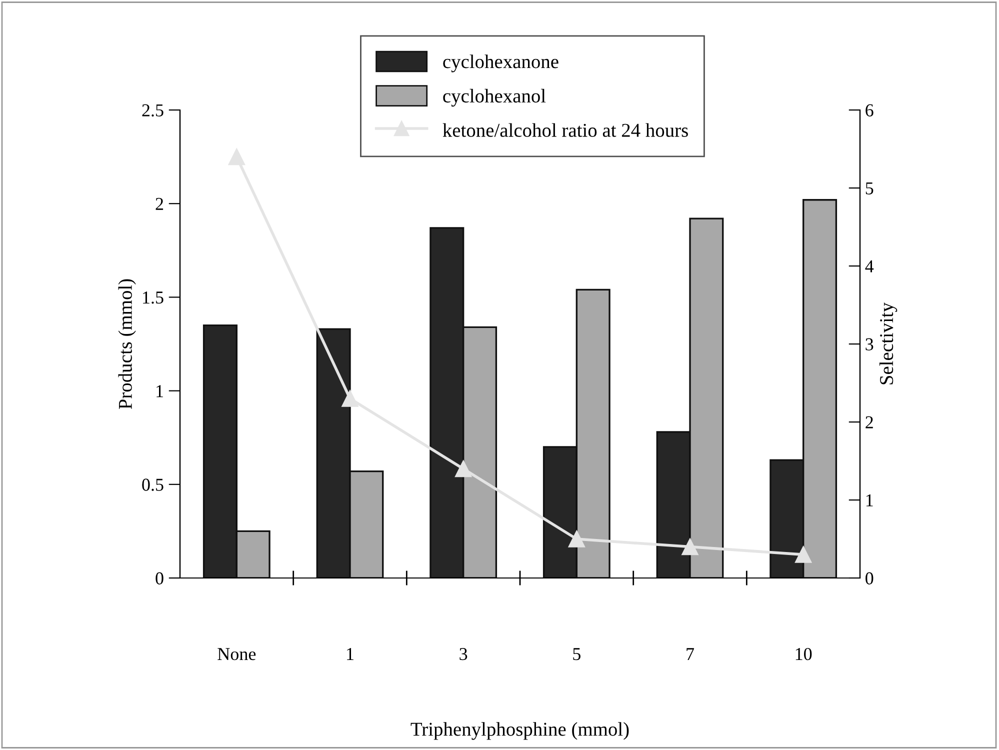 This screenshot has height=750, width=999. I want to click on y2-tick-label: 2, so click(869, 422).